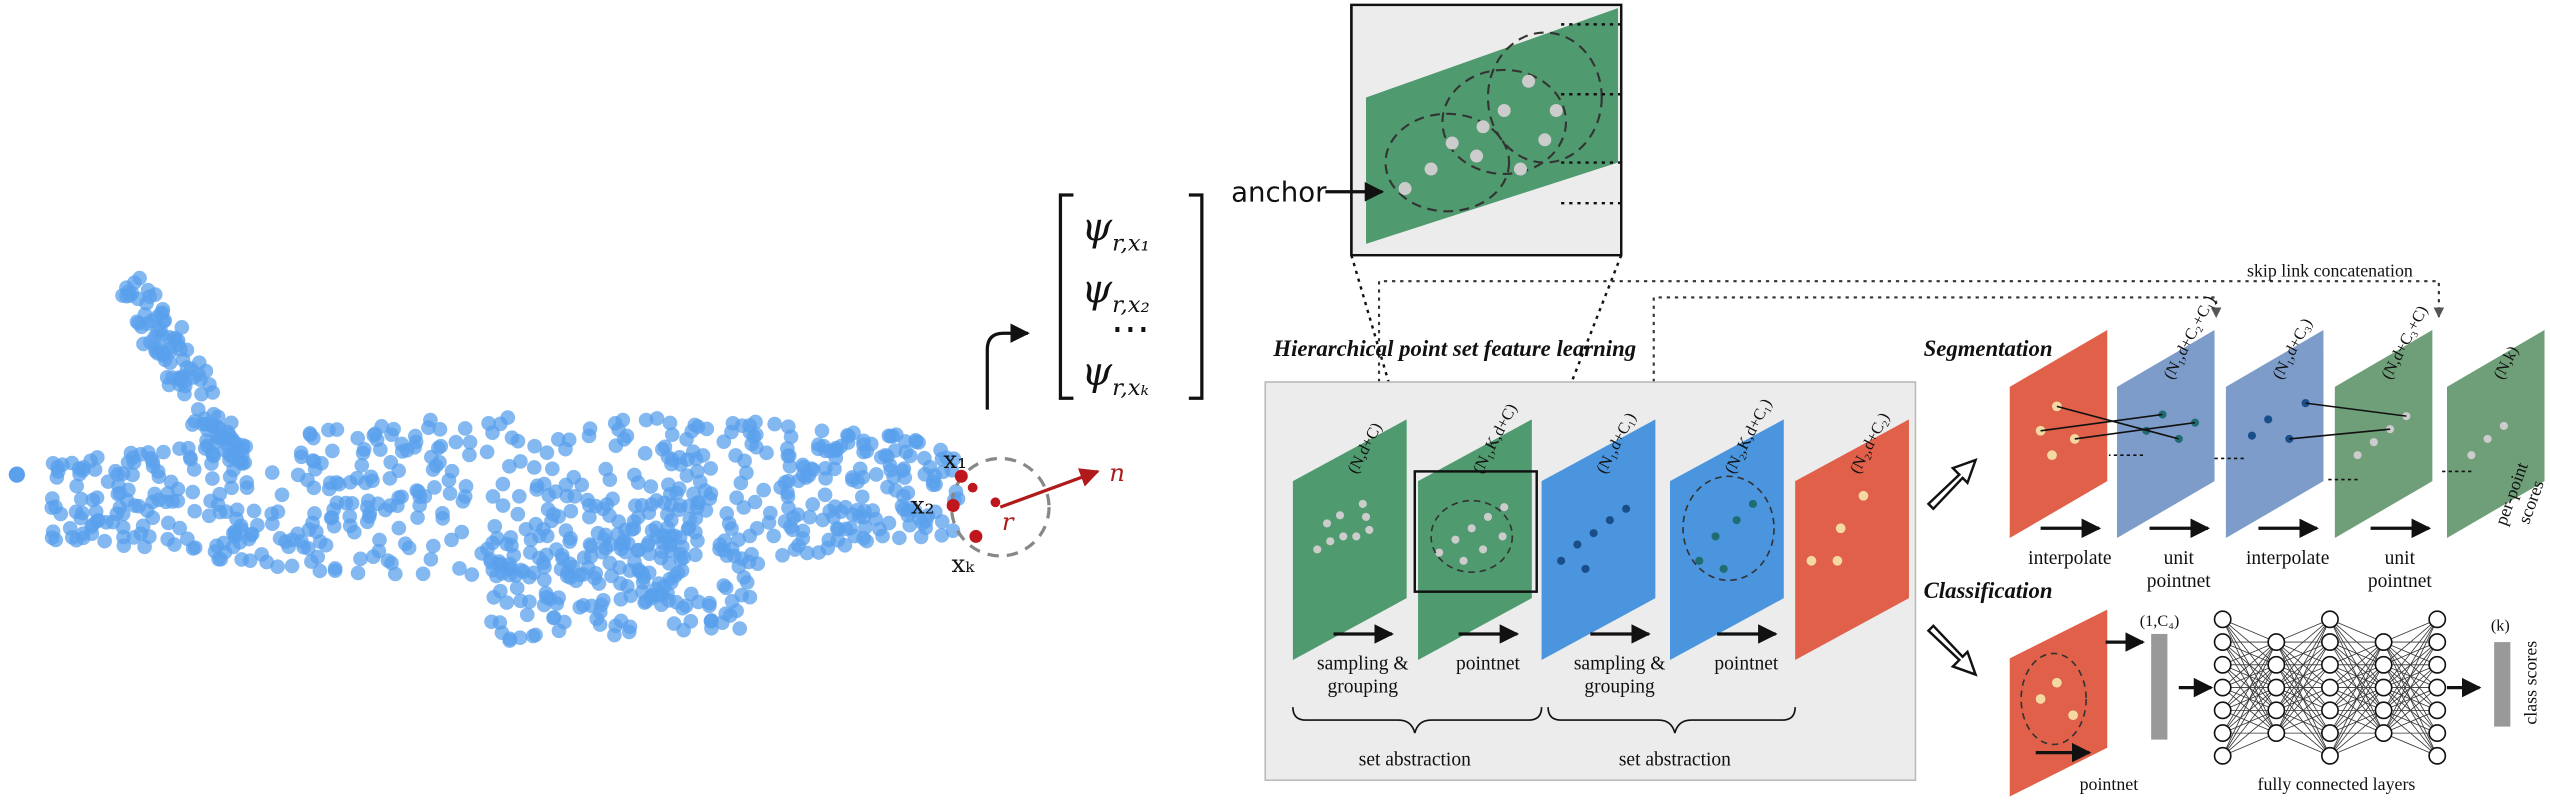 Image resolution: width=2550 pixels, height=803 pixels. What do you see at coordinates (964, 563) in the screenshot?
I see `point-label: xₖ` at bounding box center [964, 563].